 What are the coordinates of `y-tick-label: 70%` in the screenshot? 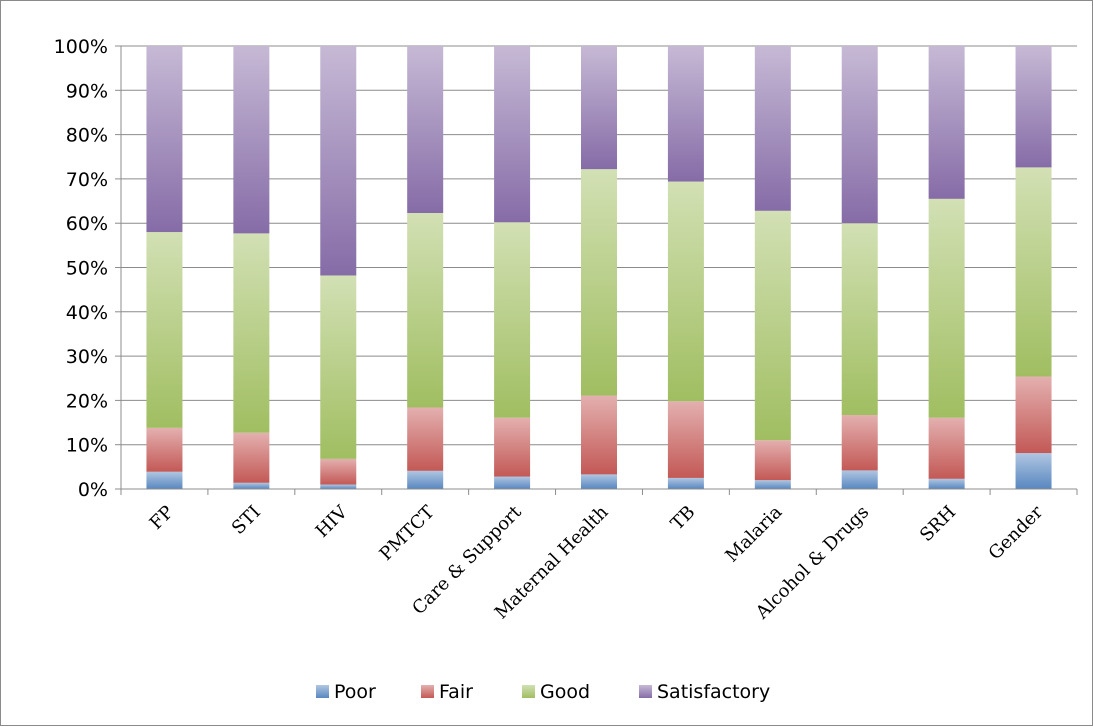 It's located at (87, 180).